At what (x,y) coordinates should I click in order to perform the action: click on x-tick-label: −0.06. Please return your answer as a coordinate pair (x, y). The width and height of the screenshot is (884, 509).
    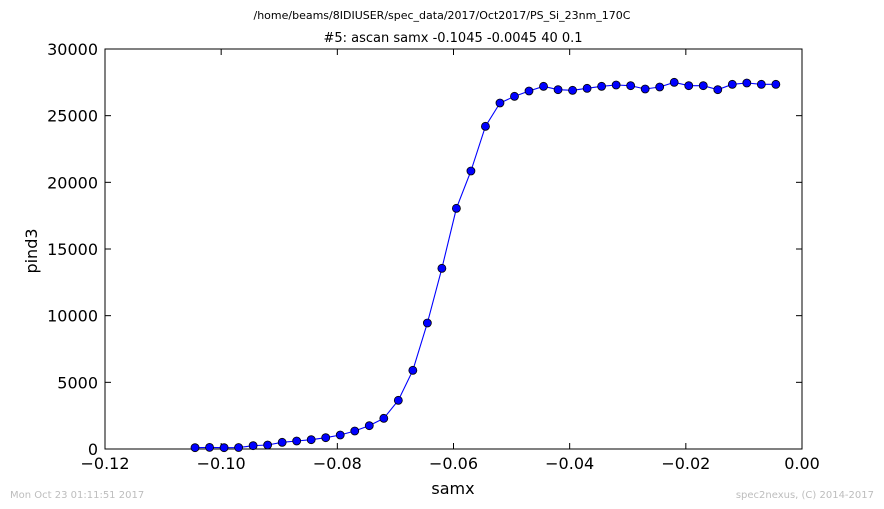
    Looking at the image, I should click on (453, 463).